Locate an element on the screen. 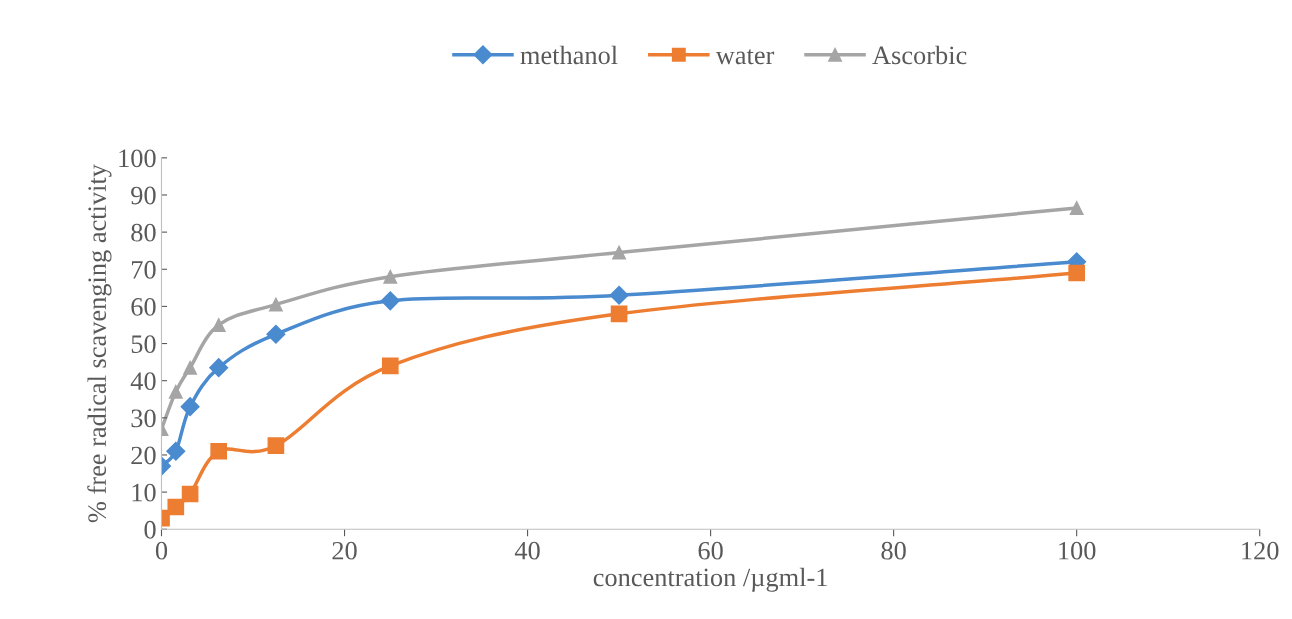 The height and width of the screenshot is (619, 1292). y-tick-label: 100 is located at coordinates (137, 158).